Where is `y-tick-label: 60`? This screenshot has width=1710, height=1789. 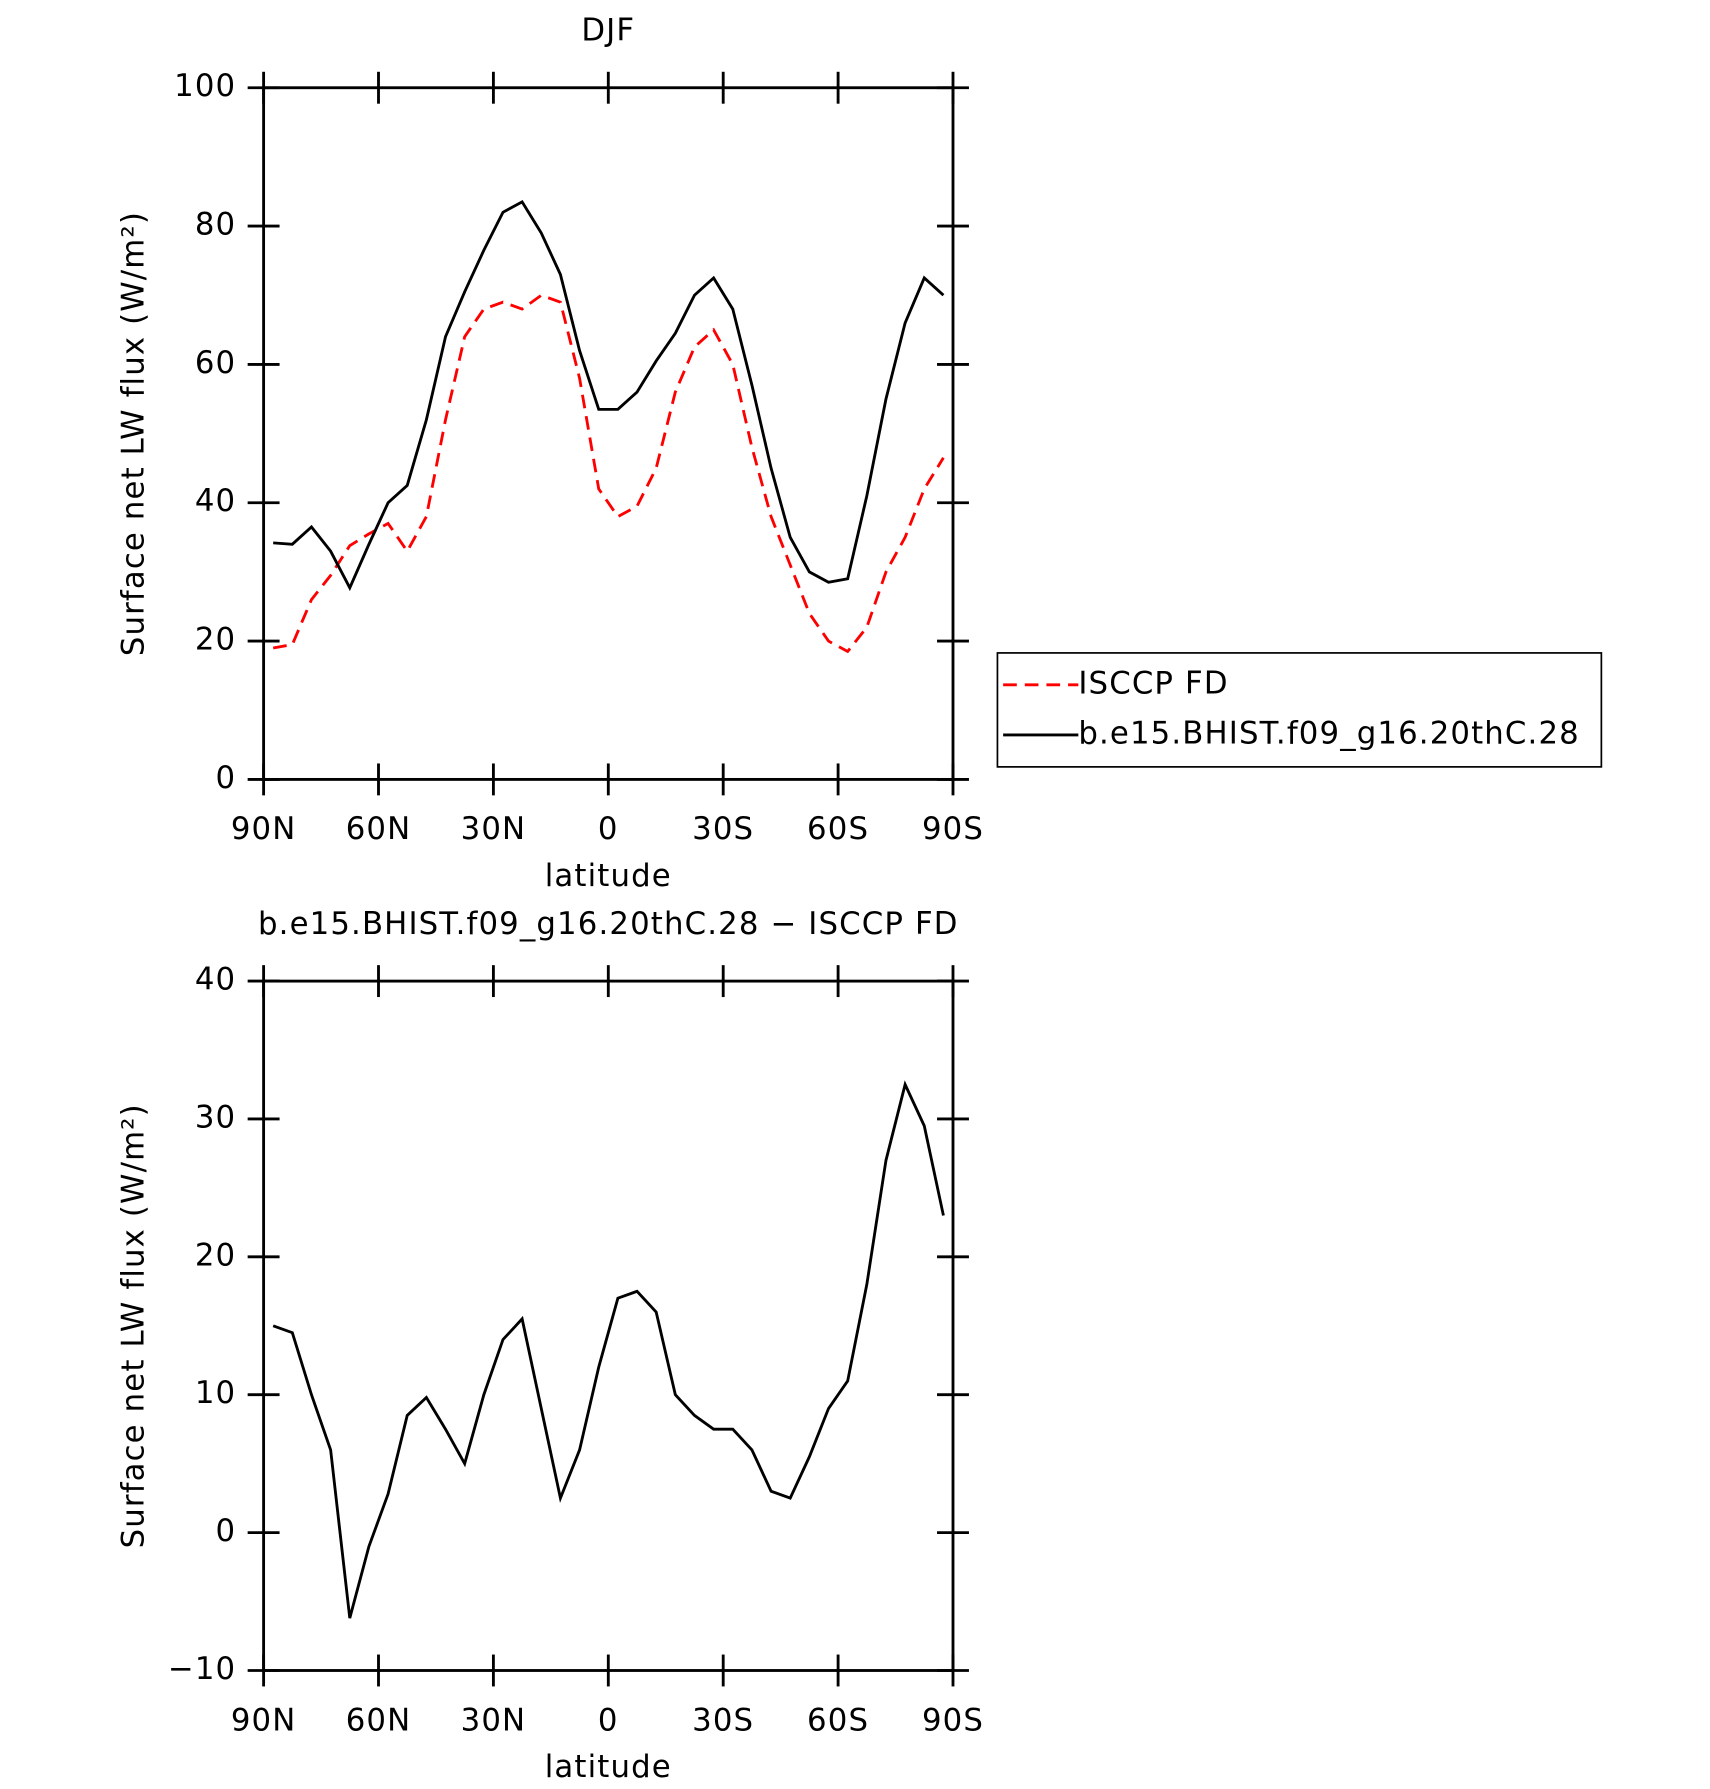 y-tick-label: 60 is located at coordinates (215, 363).